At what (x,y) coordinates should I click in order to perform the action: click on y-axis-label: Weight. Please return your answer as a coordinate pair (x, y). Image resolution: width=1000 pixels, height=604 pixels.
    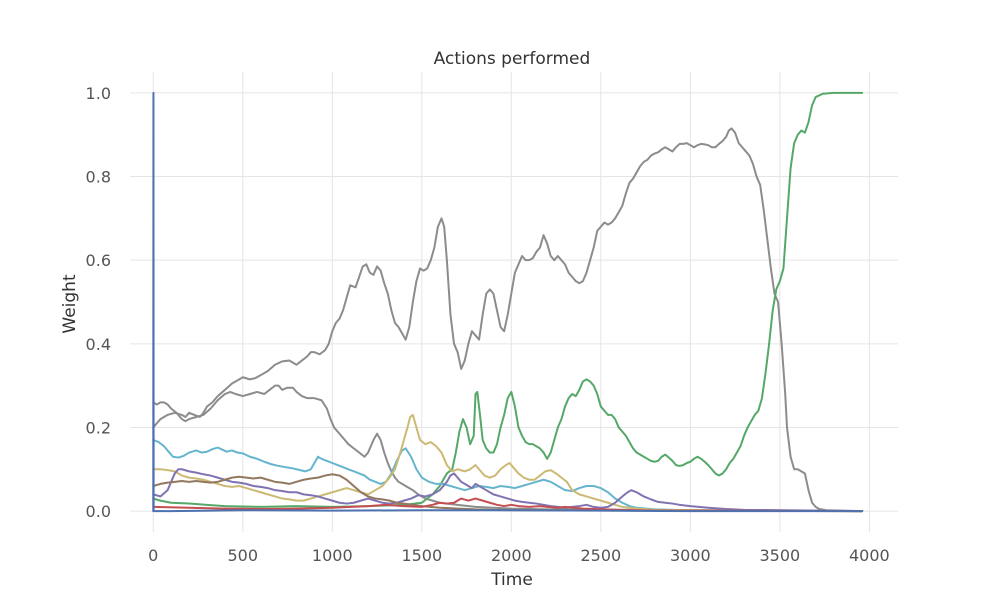
    Looking at the image, I should click on (70, 304).